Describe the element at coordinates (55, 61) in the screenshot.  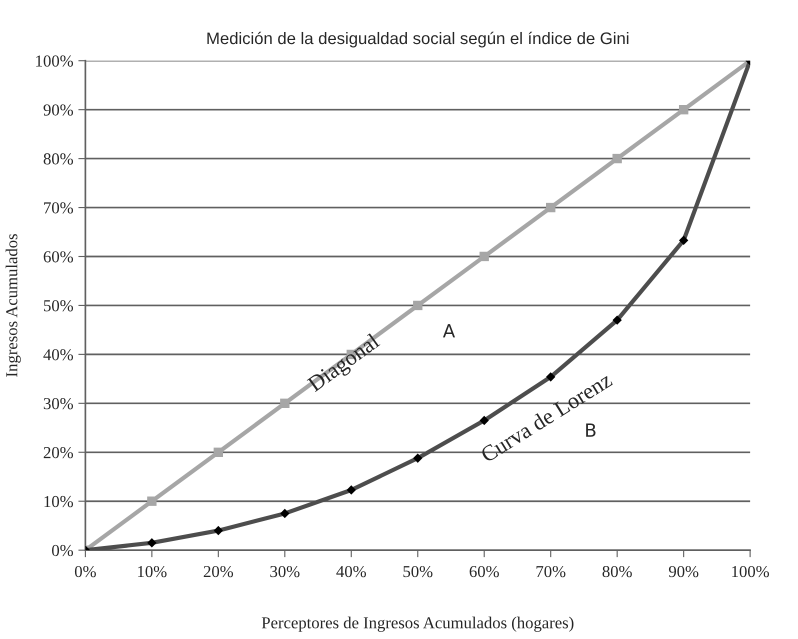
I see `y-tick-label: 100%` at that location.